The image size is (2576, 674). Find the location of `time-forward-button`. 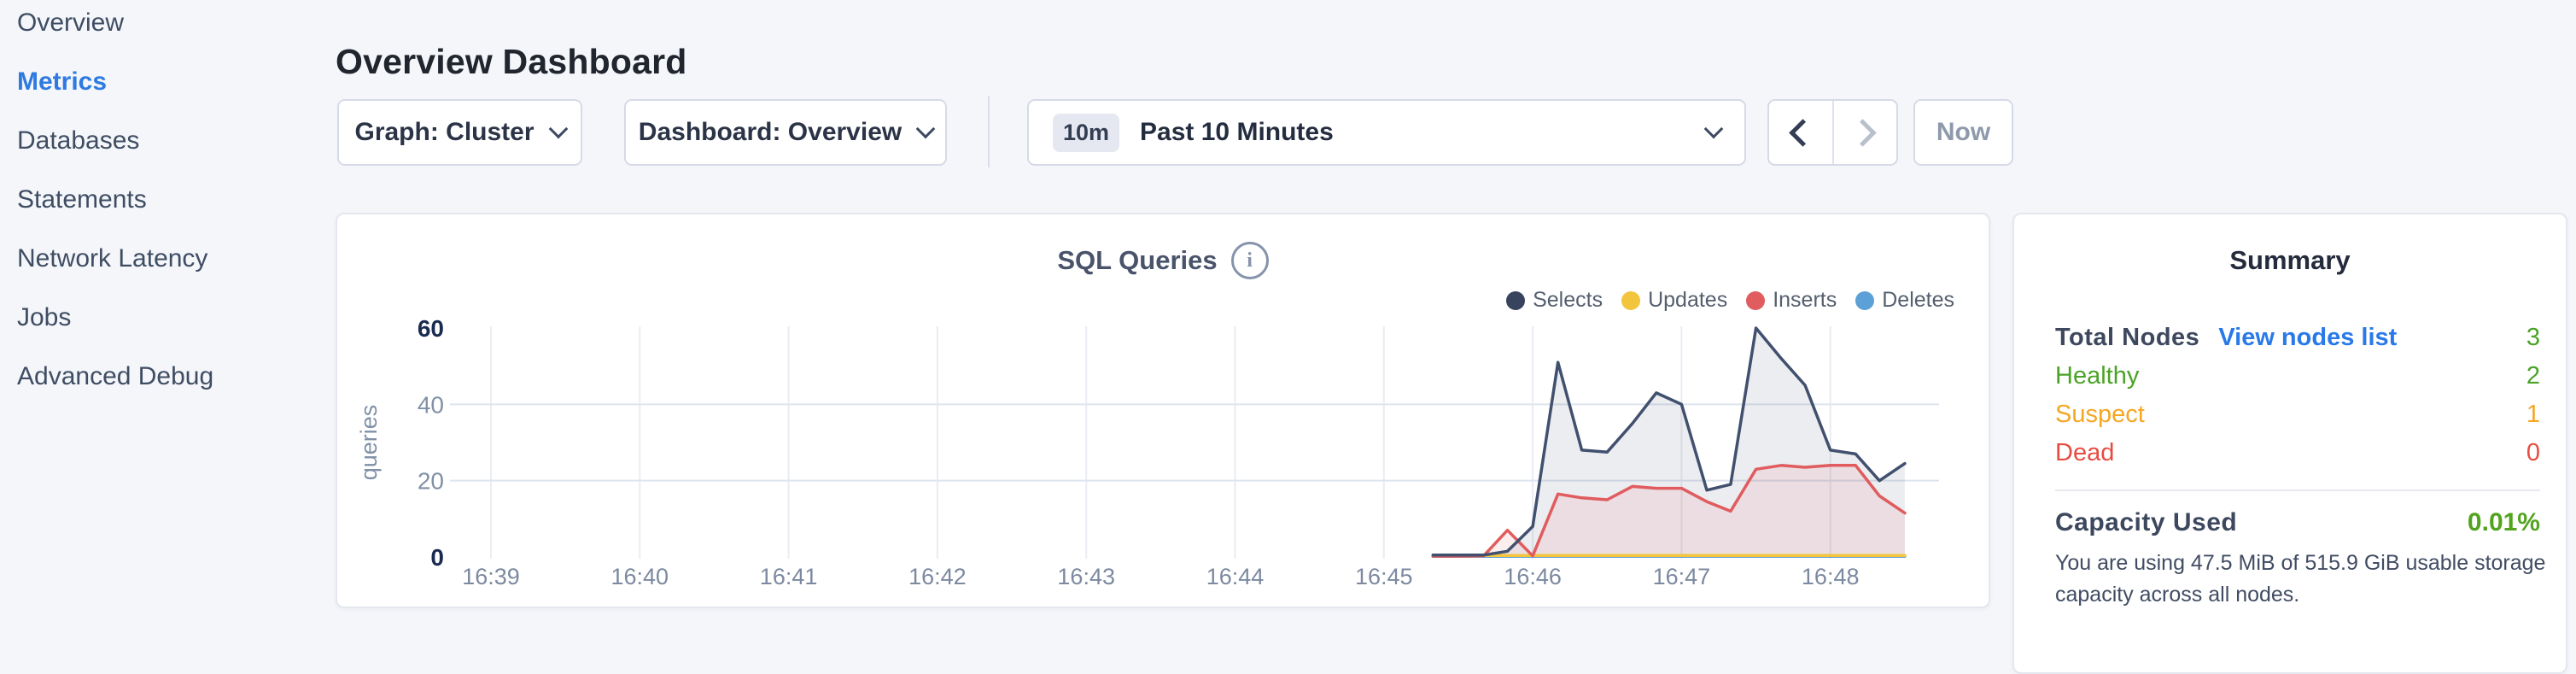

time-forward-button is located at coordinates (1864, 132).